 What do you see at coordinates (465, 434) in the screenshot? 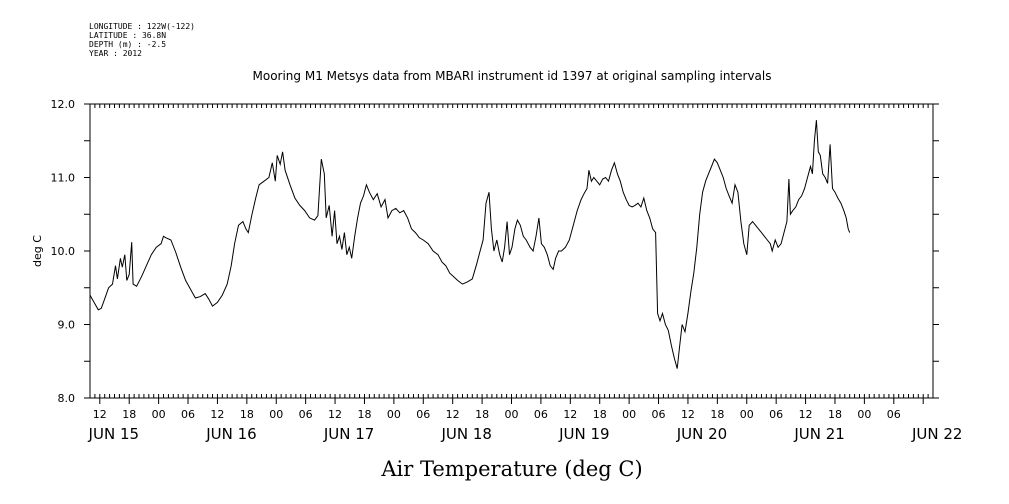
I see `x-day-label: JUN 18` at bounding box center [465, 434].